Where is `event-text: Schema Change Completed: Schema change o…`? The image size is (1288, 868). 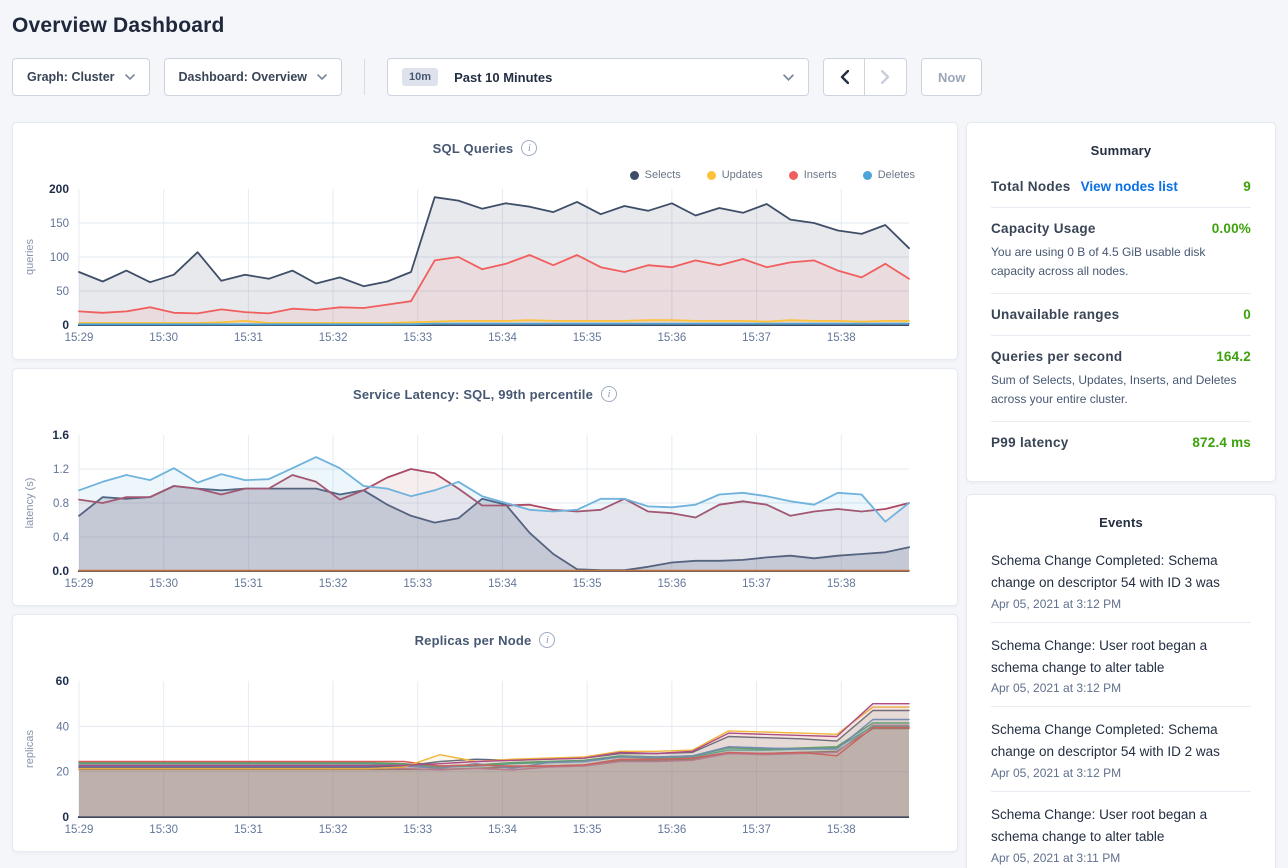
event-text: Schema Change Completed: Schema change o… is located at coordinates (1105, 571).